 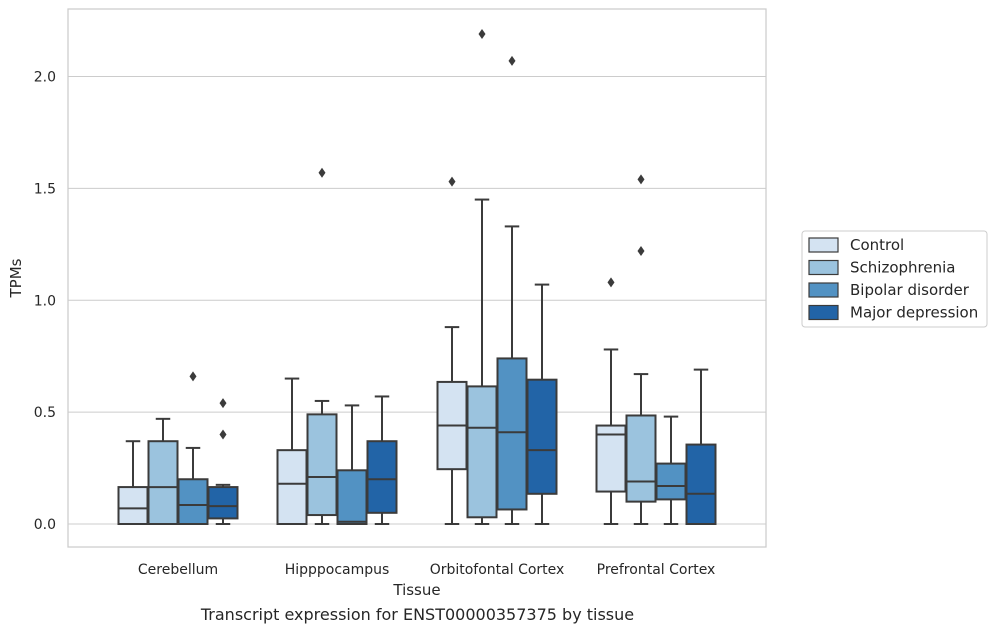 What do you see at coordinates (914, 313) in the screenshot?
I see `legend-label: Major depression` at bounding box center [914, 313].